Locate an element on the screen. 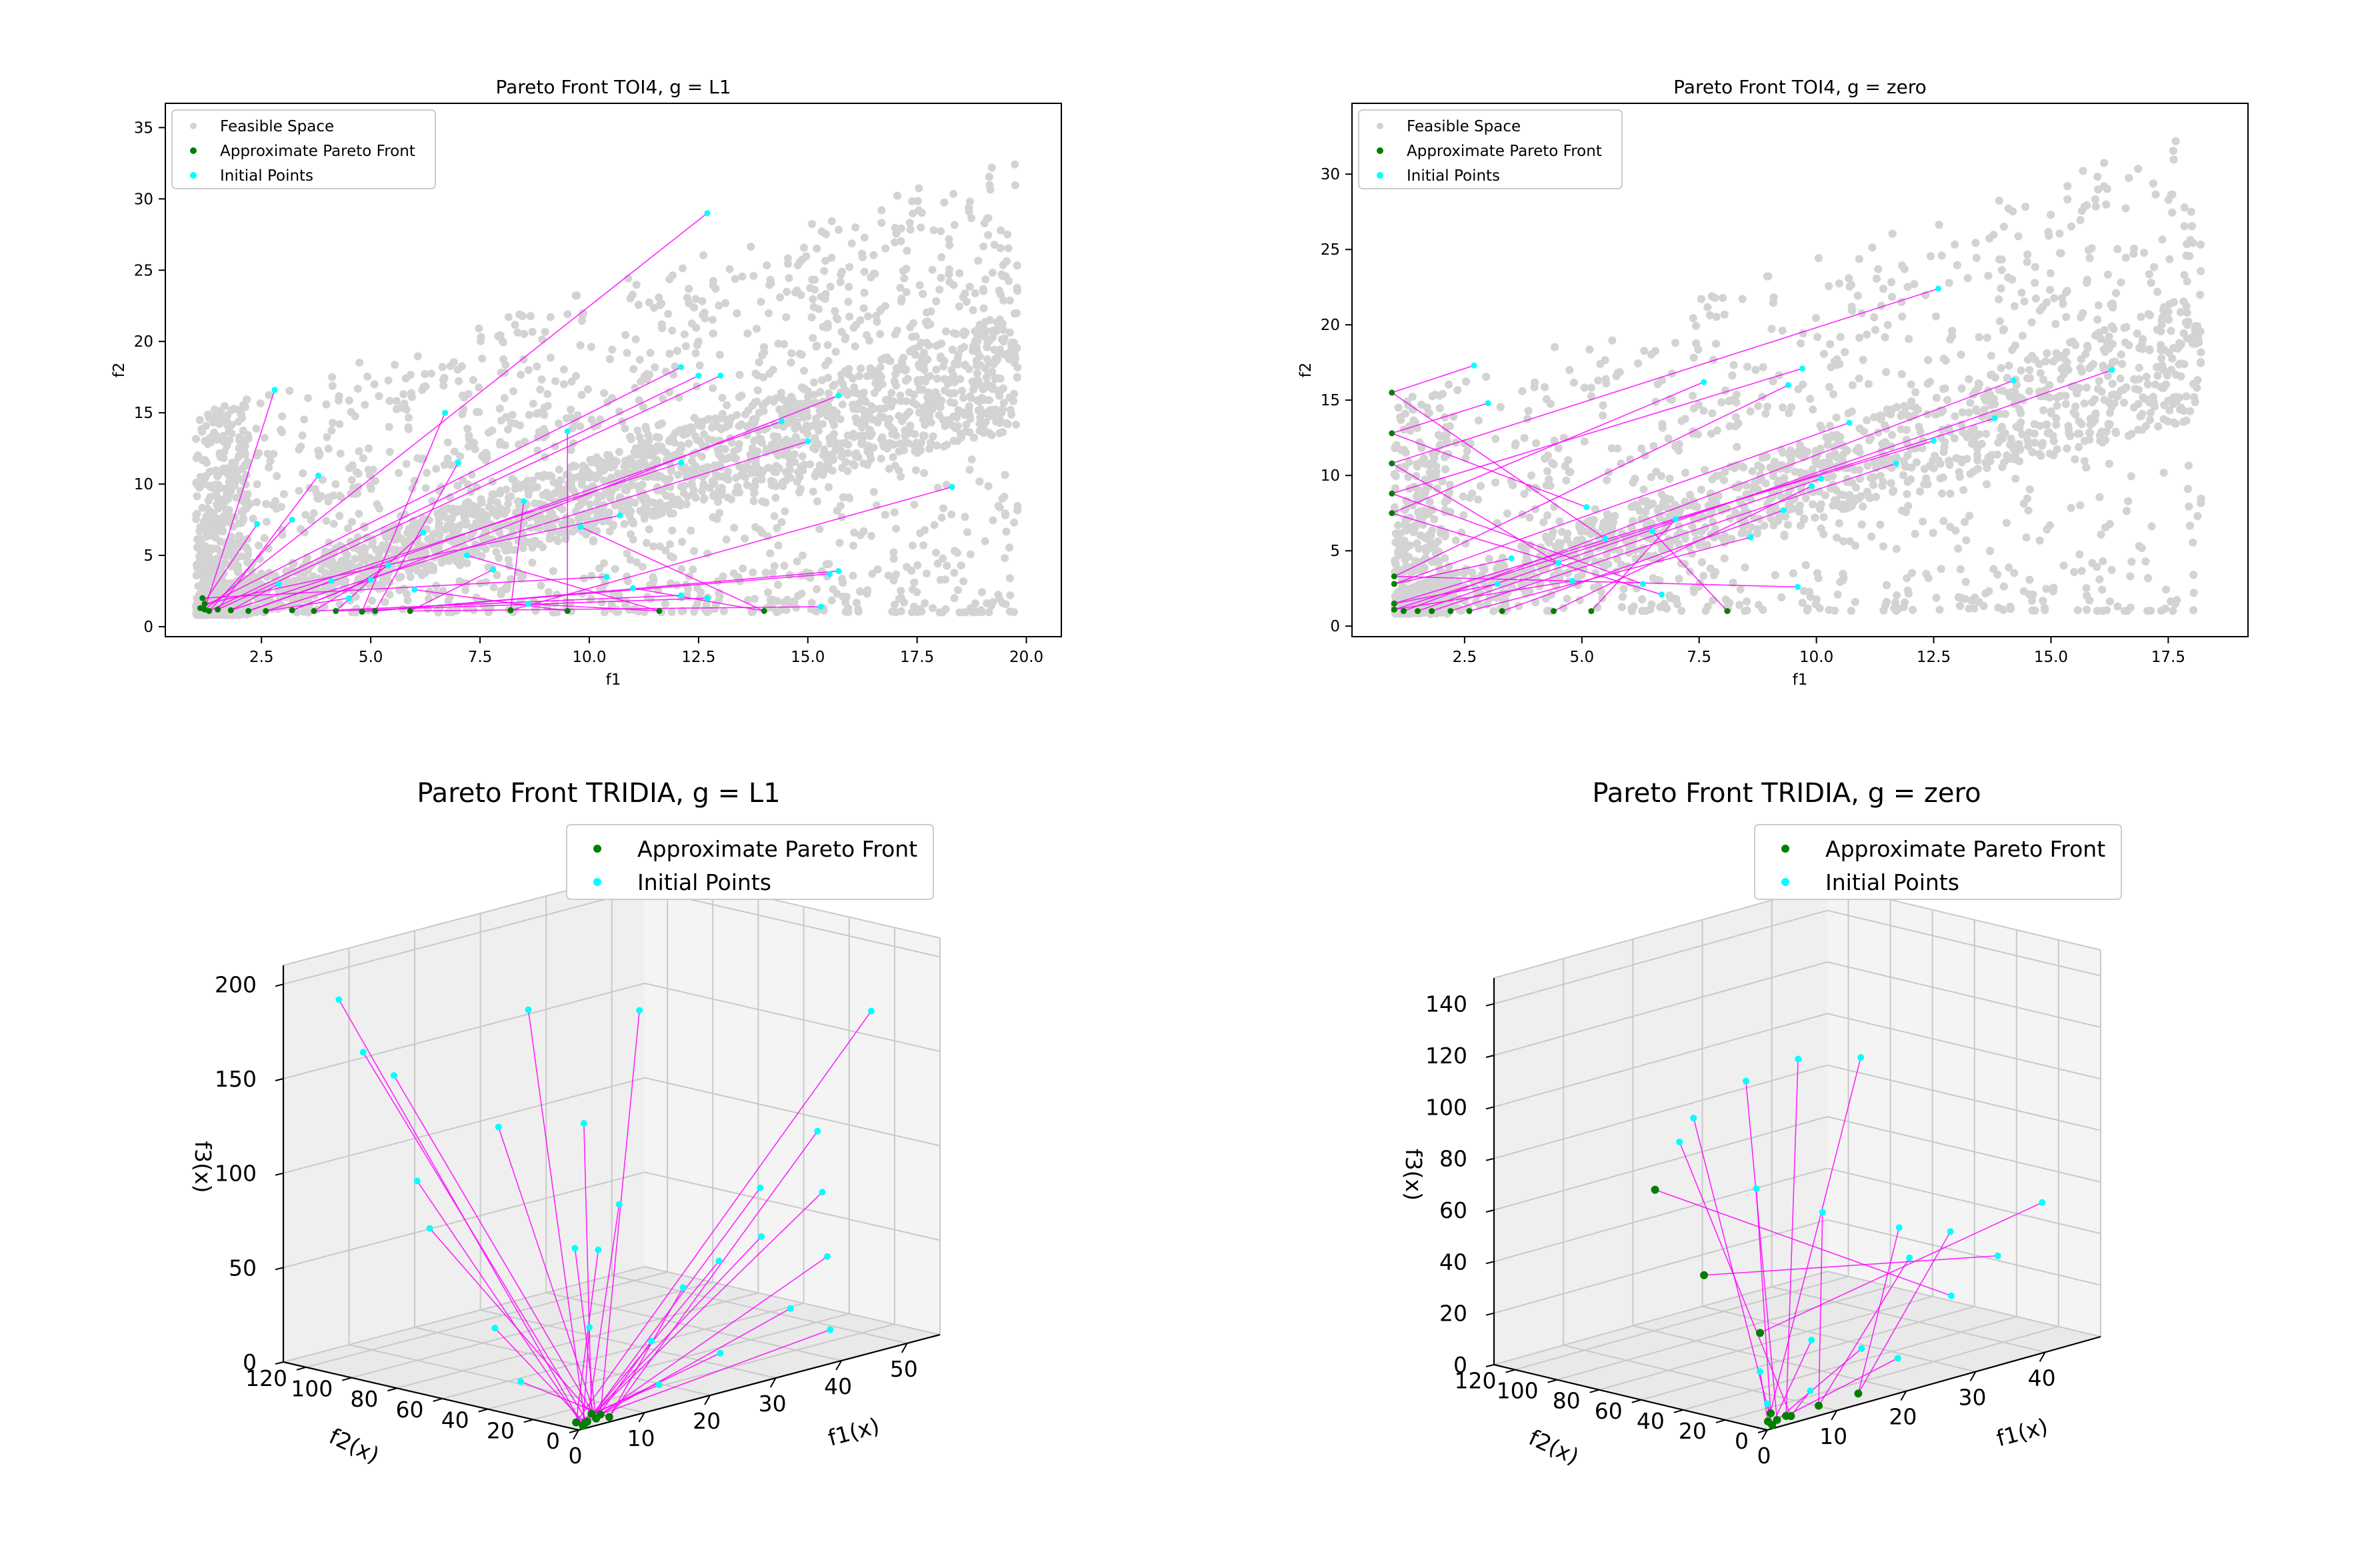 This screenshot has width=2380, height=1542. x-axis-label: f1(x) is located at coordinates (2022, 1432).